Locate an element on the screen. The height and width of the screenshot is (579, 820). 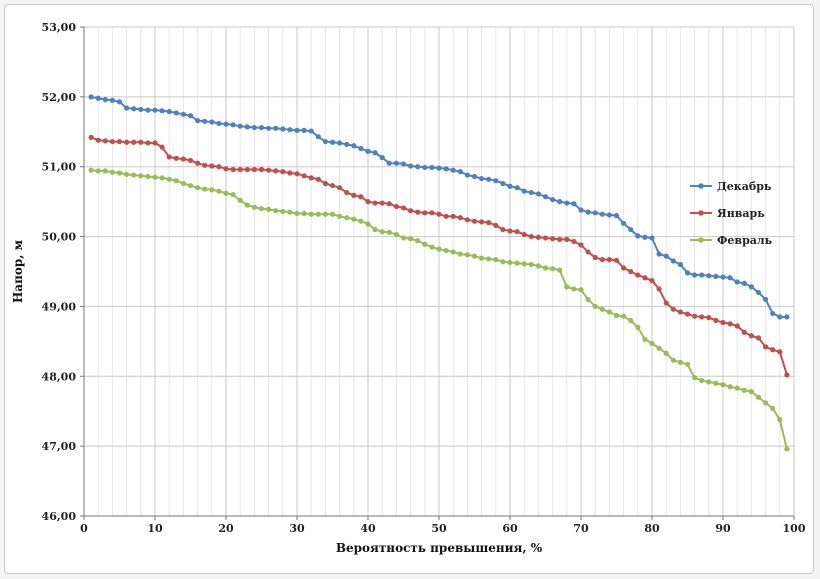
legend-swatch-marker is located at coordinates (701, 213).